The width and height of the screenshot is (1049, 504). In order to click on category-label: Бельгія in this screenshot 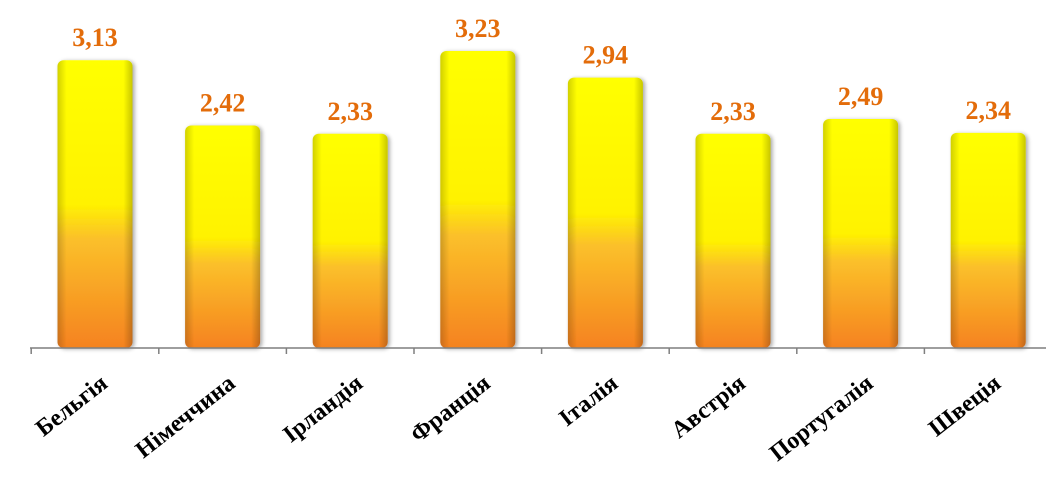, I will do `click(72, 406)`.